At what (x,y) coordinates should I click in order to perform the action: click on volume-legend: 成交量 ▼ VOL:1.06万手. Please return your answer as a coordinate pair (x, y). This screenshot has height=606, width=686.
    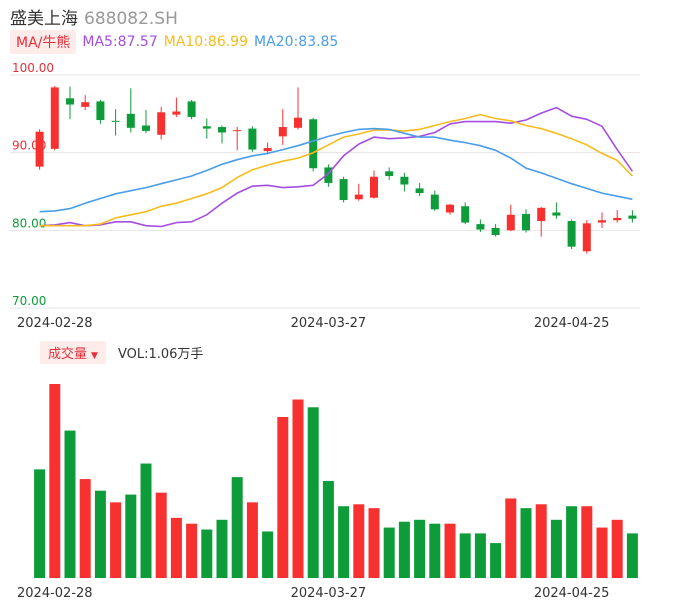
    Looking at the image, I should click on (122, 352).